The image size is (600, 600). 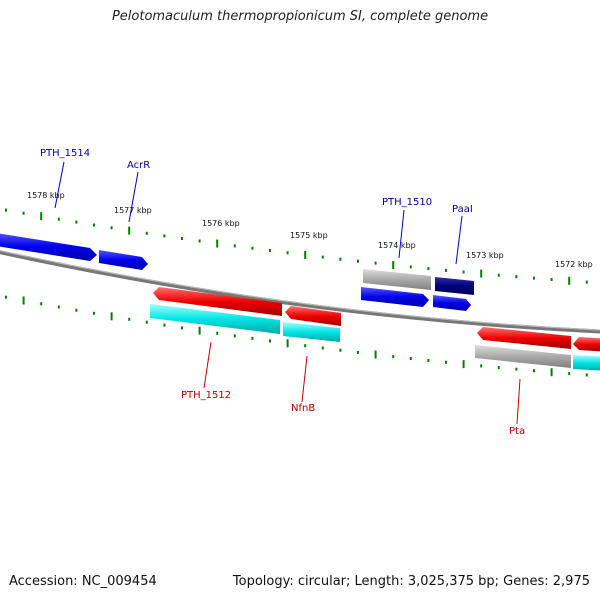 What do you see at coordinates (311, 332) in the screenshot?
I see `cds-track-nfnb` at bounding box center [311, 332].